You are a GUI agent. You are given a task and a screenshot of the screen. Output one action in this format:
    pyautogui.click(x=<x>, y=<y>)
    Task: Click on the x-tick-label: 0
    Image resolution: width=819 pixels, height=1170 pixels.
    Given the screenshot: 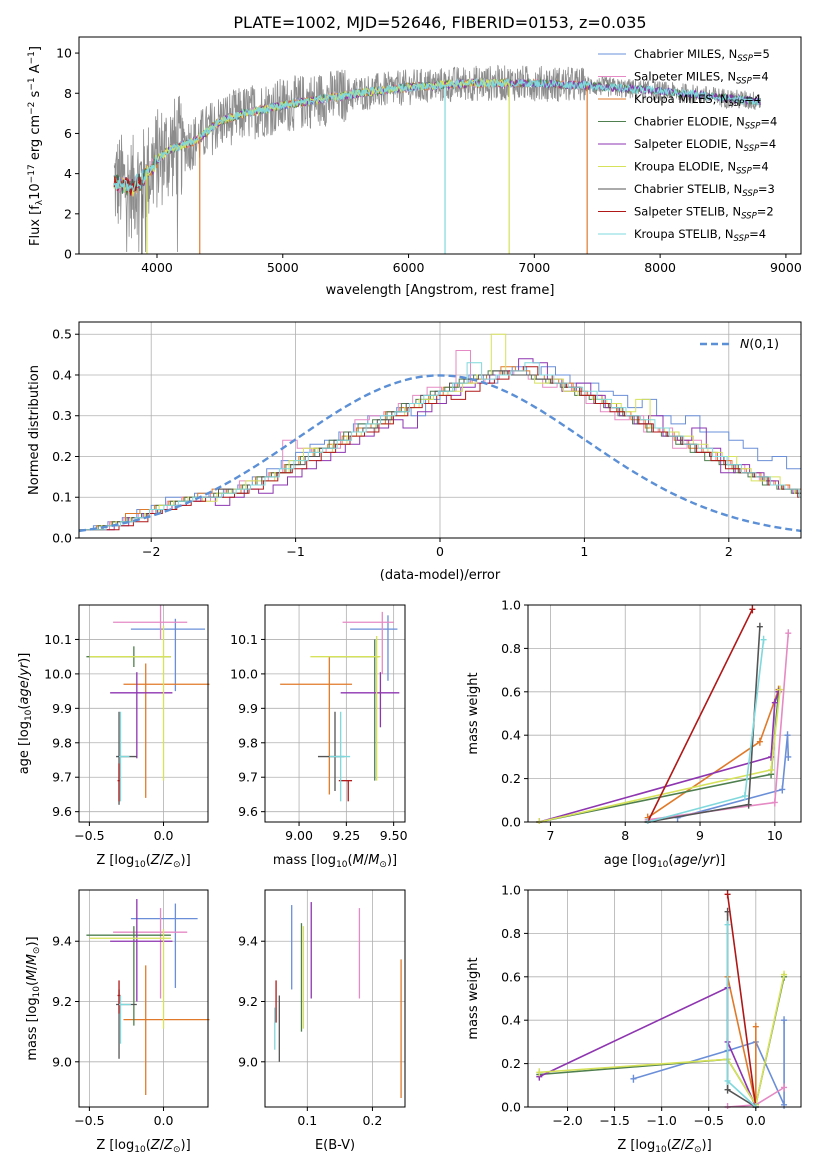 What is the action you would take?
    pyautogui.click(x=440, y=551)
    